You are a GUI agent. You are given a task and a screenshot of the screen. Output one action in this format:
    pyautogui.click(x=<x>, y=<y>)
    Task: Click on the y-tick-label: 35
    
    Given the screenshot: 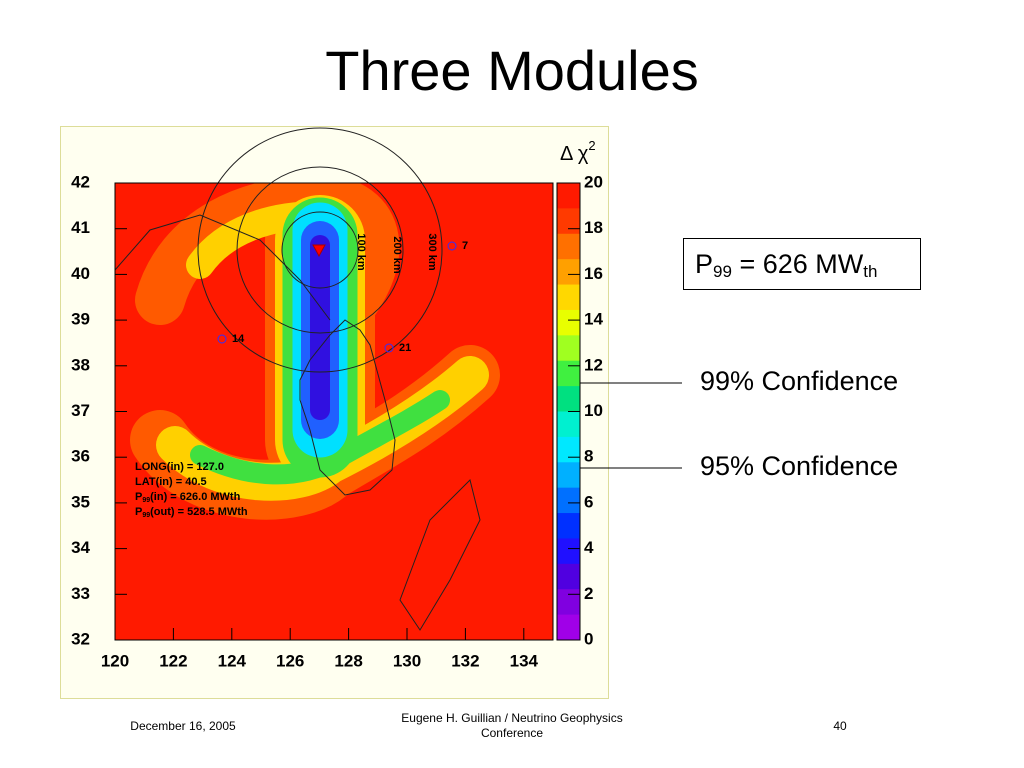 What is the action you would take?
    pyautogui.click(x=80, y=501)
    